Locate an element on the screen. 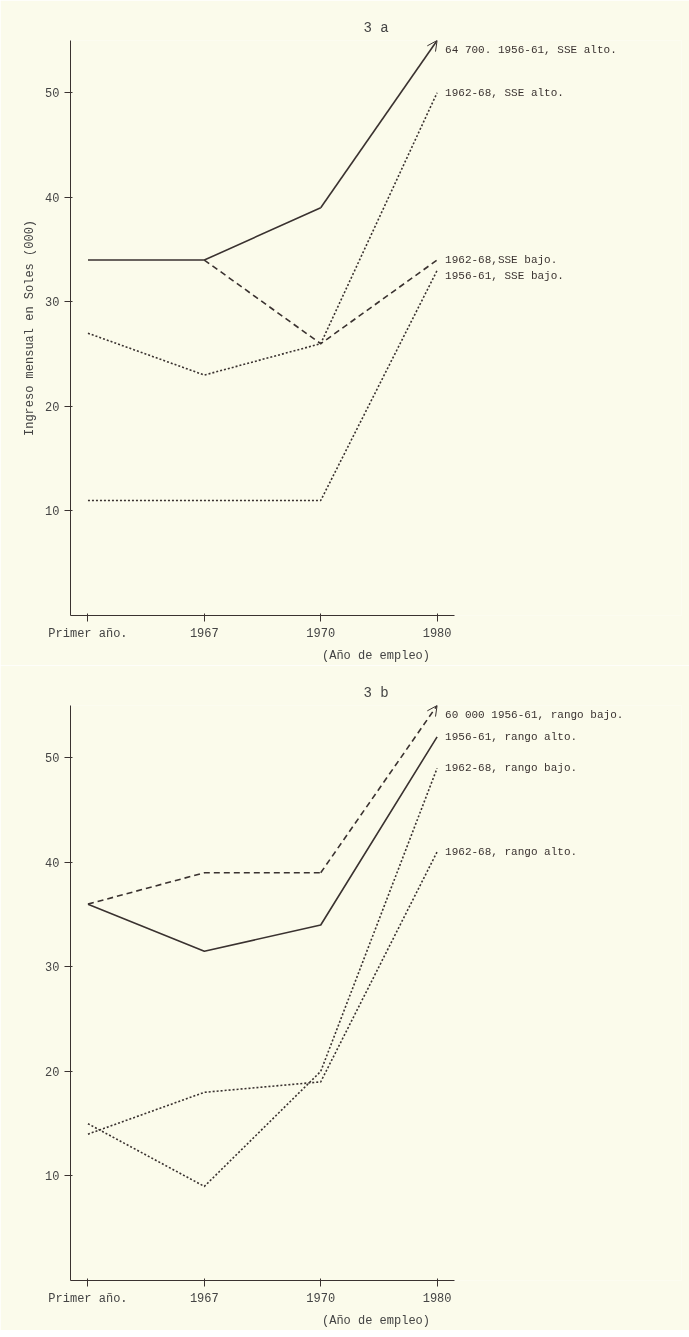 The width and height of the screenshot is (689, 1337). annotation: 60 000 1956-61, rango bajo. is located at coordinates (534, 714).